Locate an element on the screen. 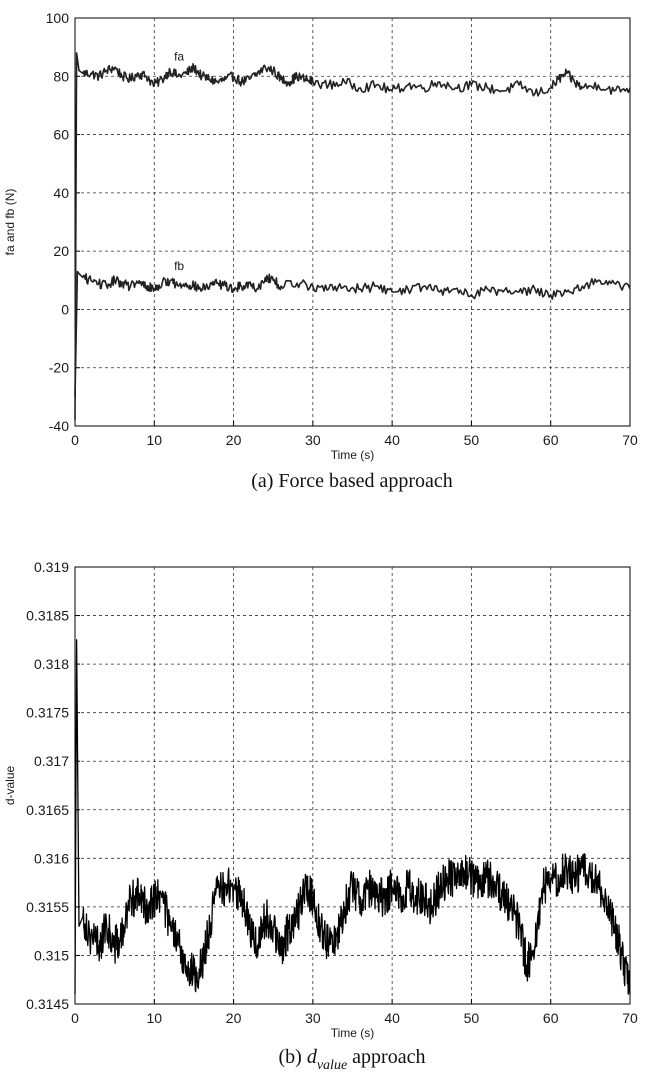 The width and height of the screenshot is (650, 1088). y-tick-label: 100 is located at coordinates (58, 18).